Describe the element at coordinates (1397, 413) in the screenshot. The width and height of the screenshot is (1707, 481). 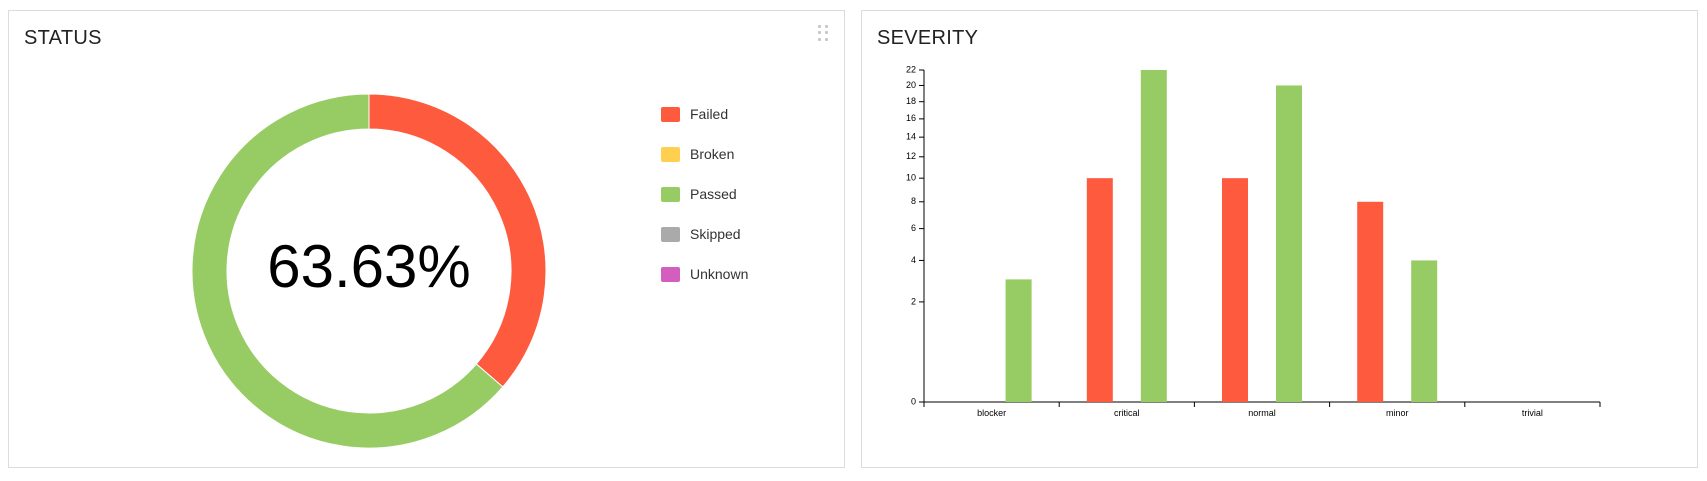
I see `x-tick-label: minor` at that location.